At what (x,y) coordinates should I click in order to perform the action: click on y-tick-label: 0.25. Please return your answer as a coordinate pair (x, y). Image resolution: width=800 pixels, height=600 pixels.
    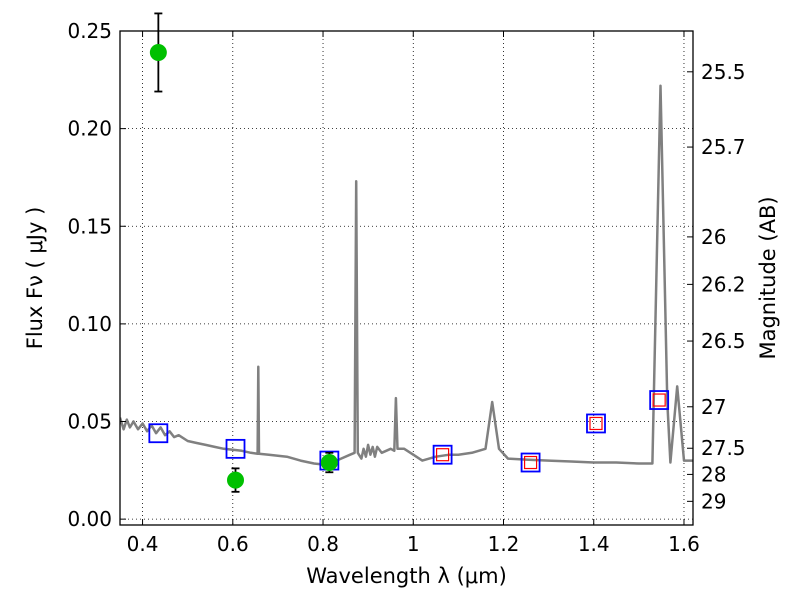
    Looking at the image, I should click on (89, 31).